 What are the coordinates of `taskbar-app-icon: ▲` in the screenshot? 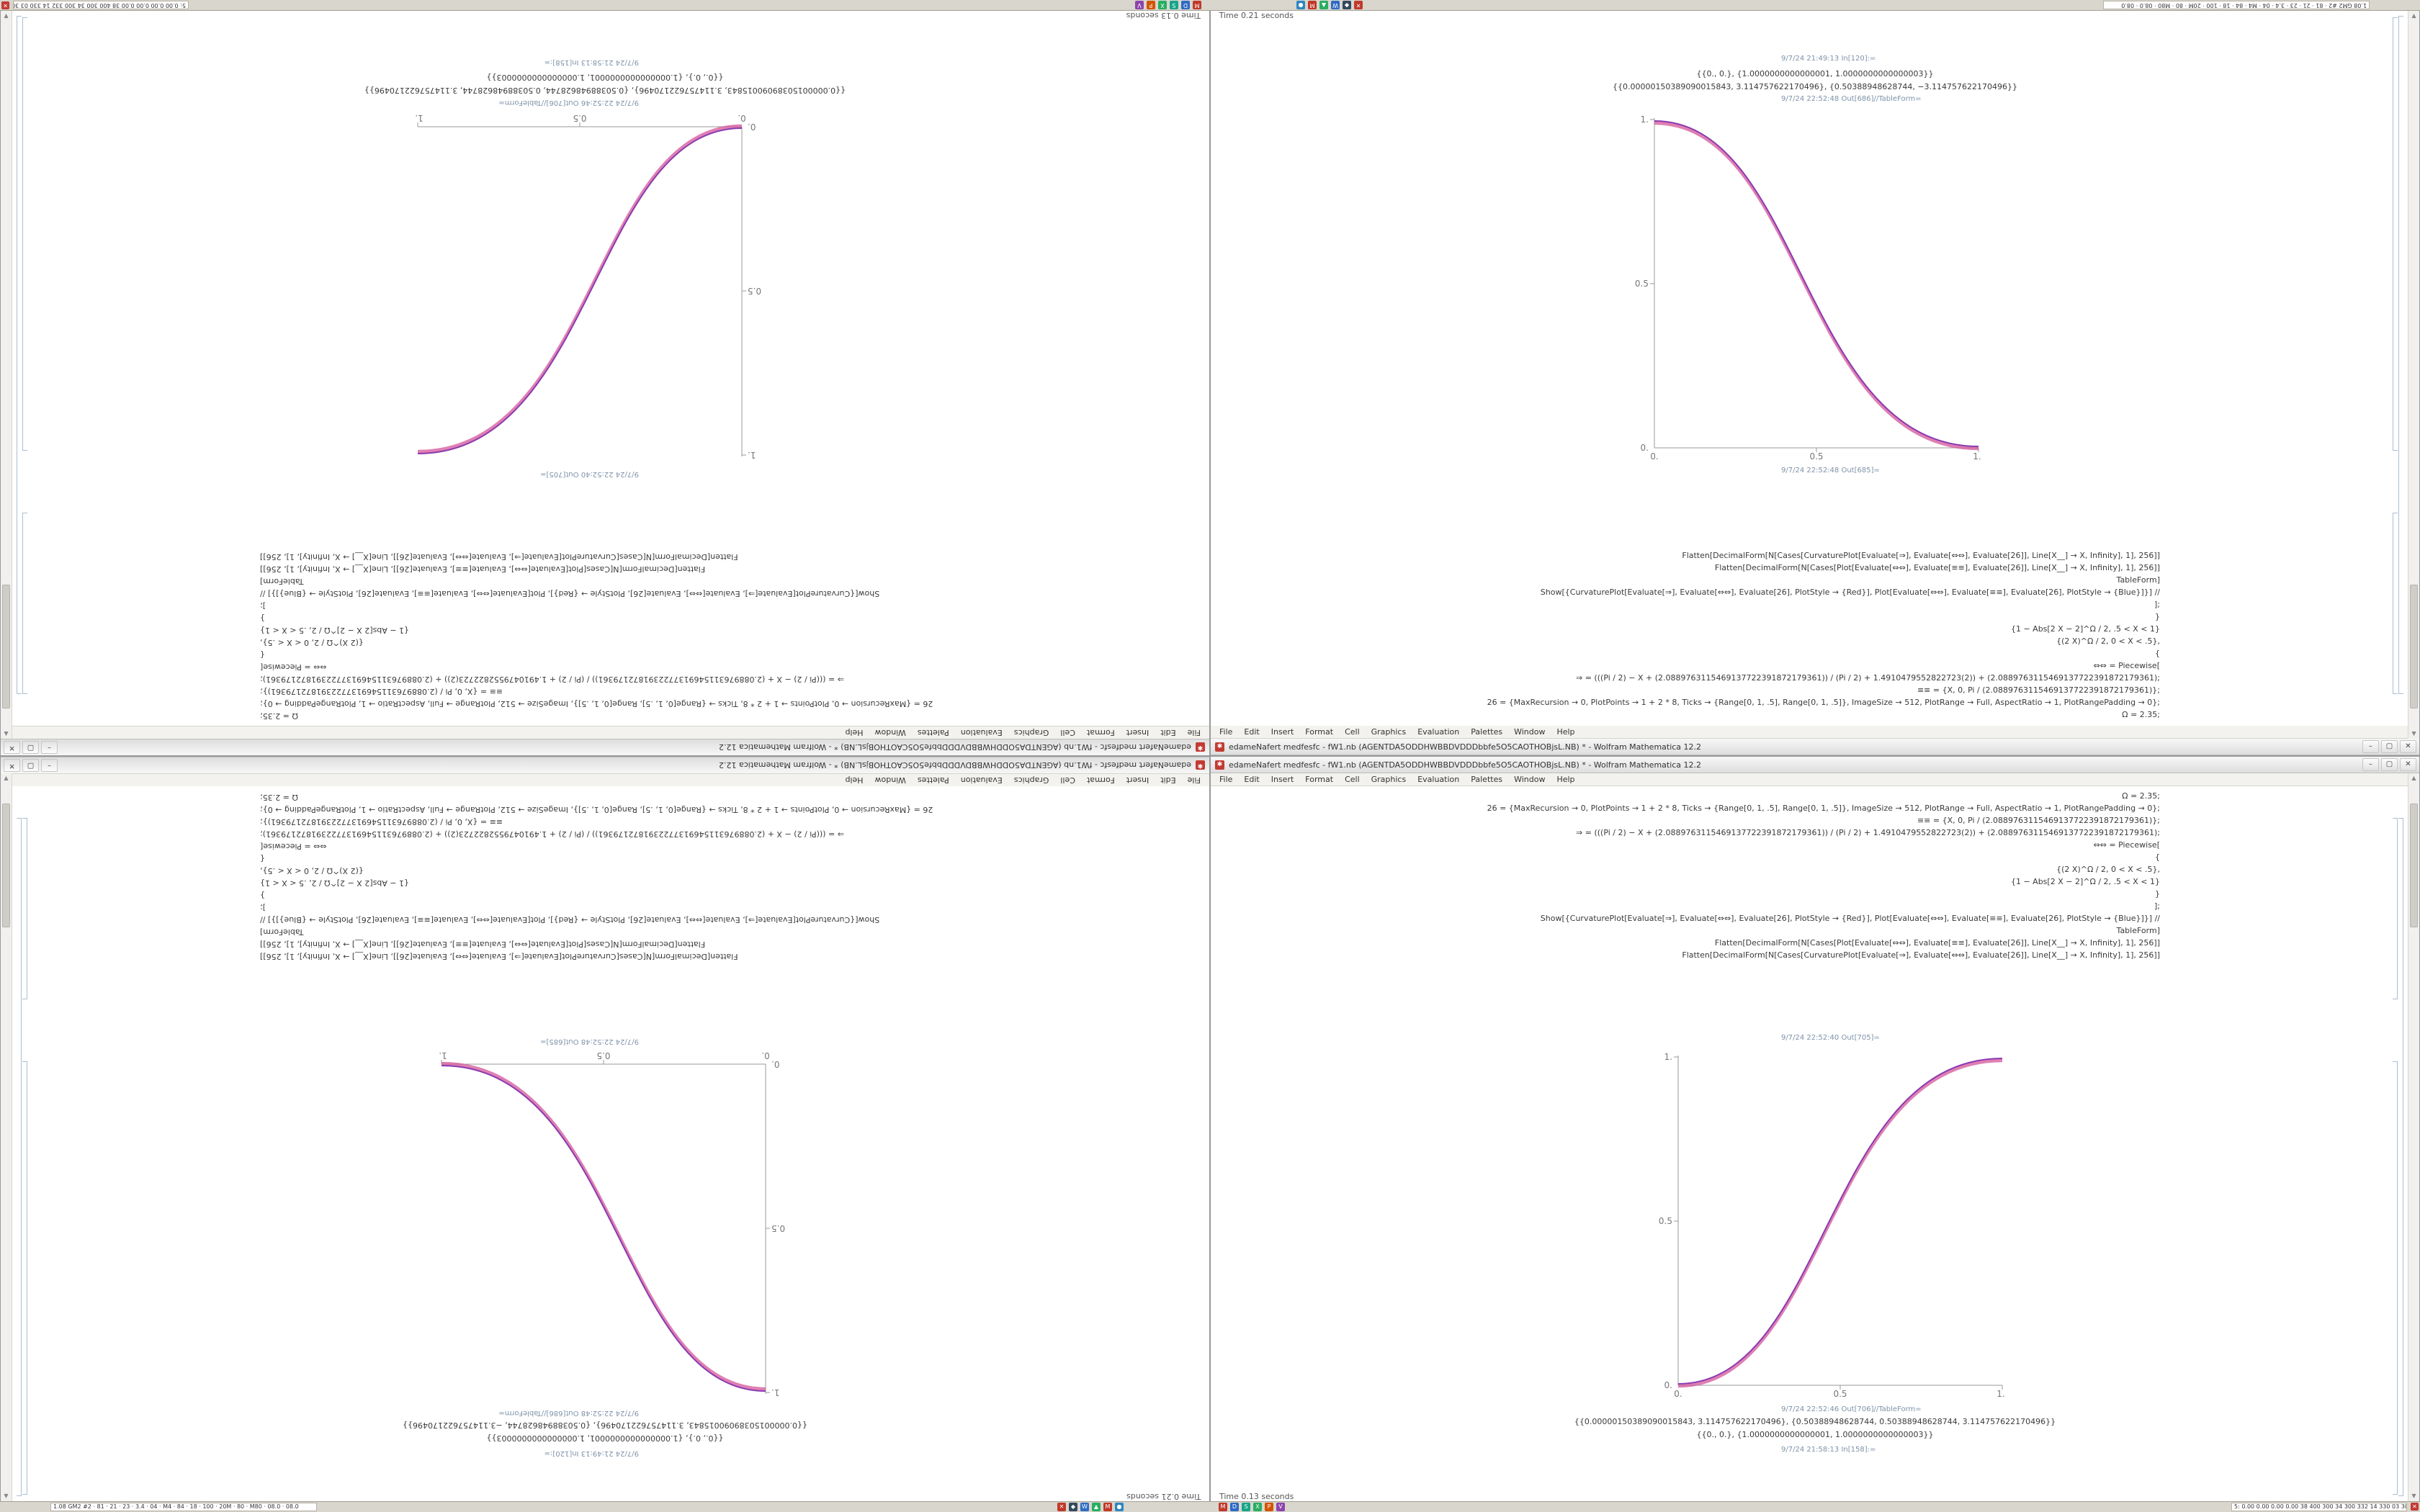 It's located at (1096, 1507).